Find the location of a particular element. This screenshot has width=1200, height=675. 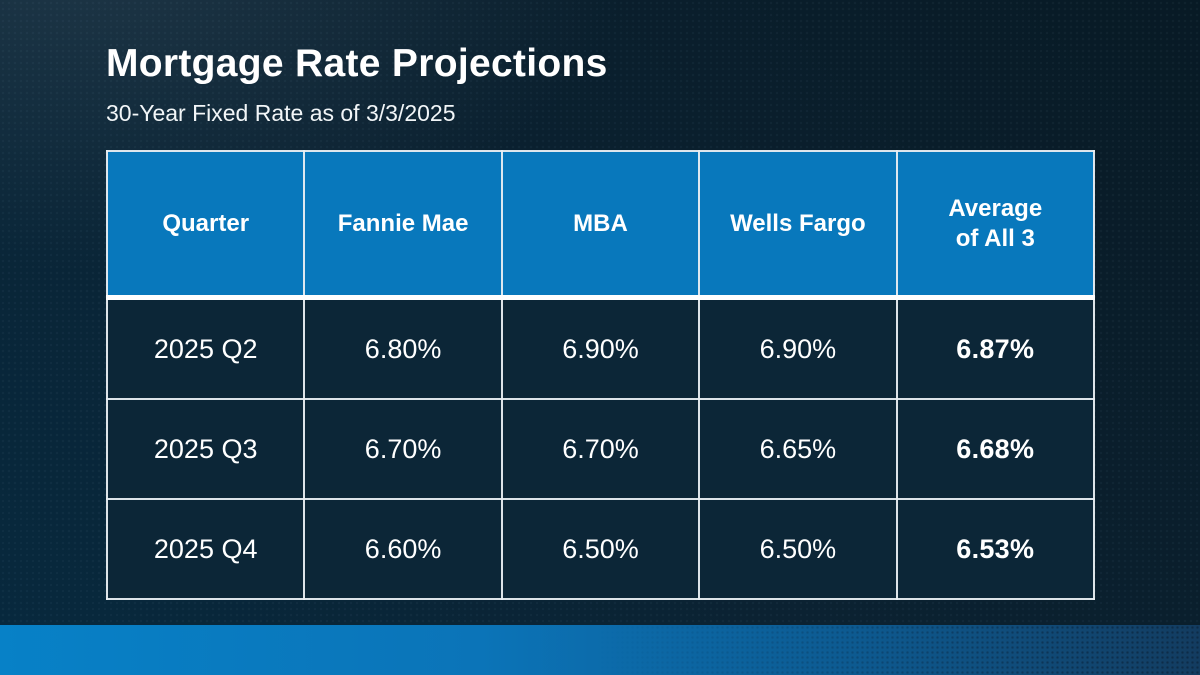

cell-fannie-mae: 6.70% is located at coordinates (403, 449).